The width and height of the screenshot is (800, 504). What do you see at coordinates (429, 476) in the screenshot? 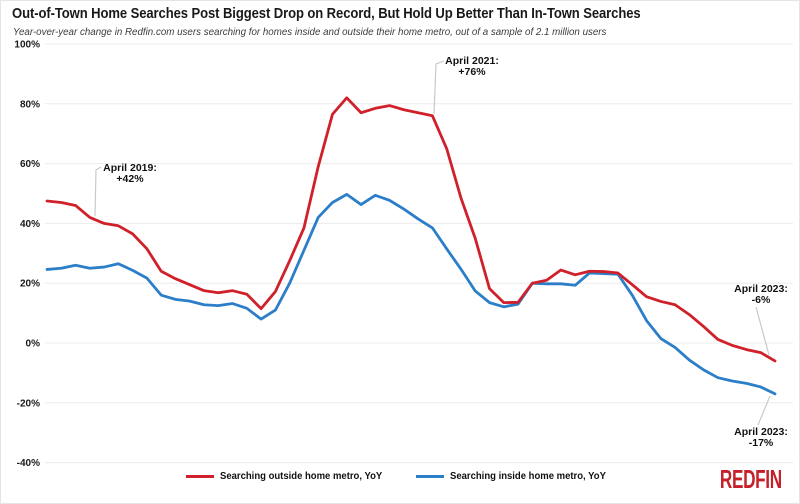
I see `inside-line-swatch` at bounding box center [429, 476].